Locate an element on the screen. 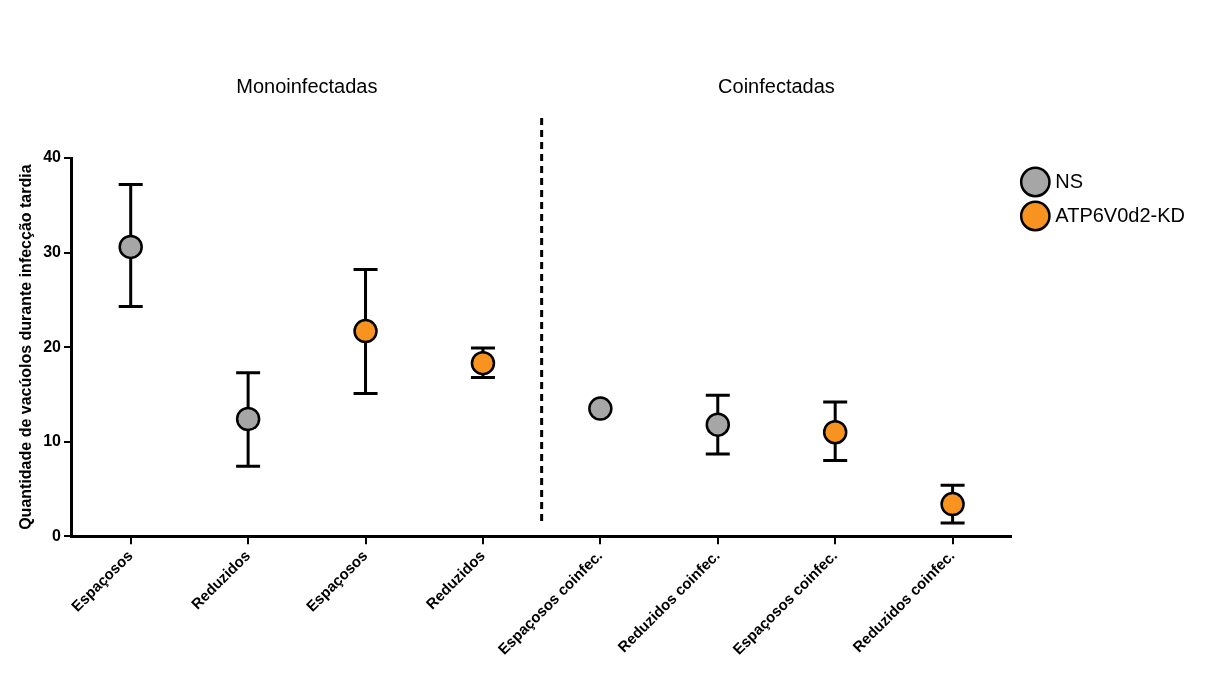 The width and height of the screenshot is (1223, 675). y-tick-label: 20 is located at coordinates (52, 346).